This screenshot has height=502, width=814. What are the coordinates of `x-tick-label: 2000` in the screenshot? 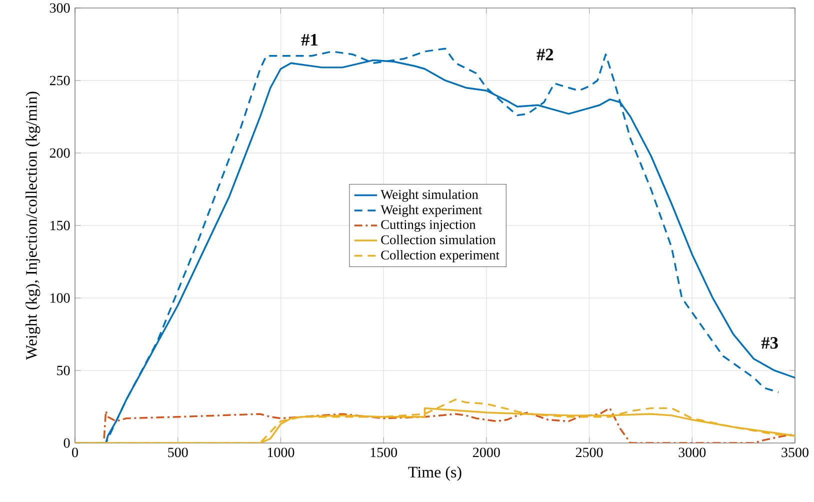 It's located at (486, 453).